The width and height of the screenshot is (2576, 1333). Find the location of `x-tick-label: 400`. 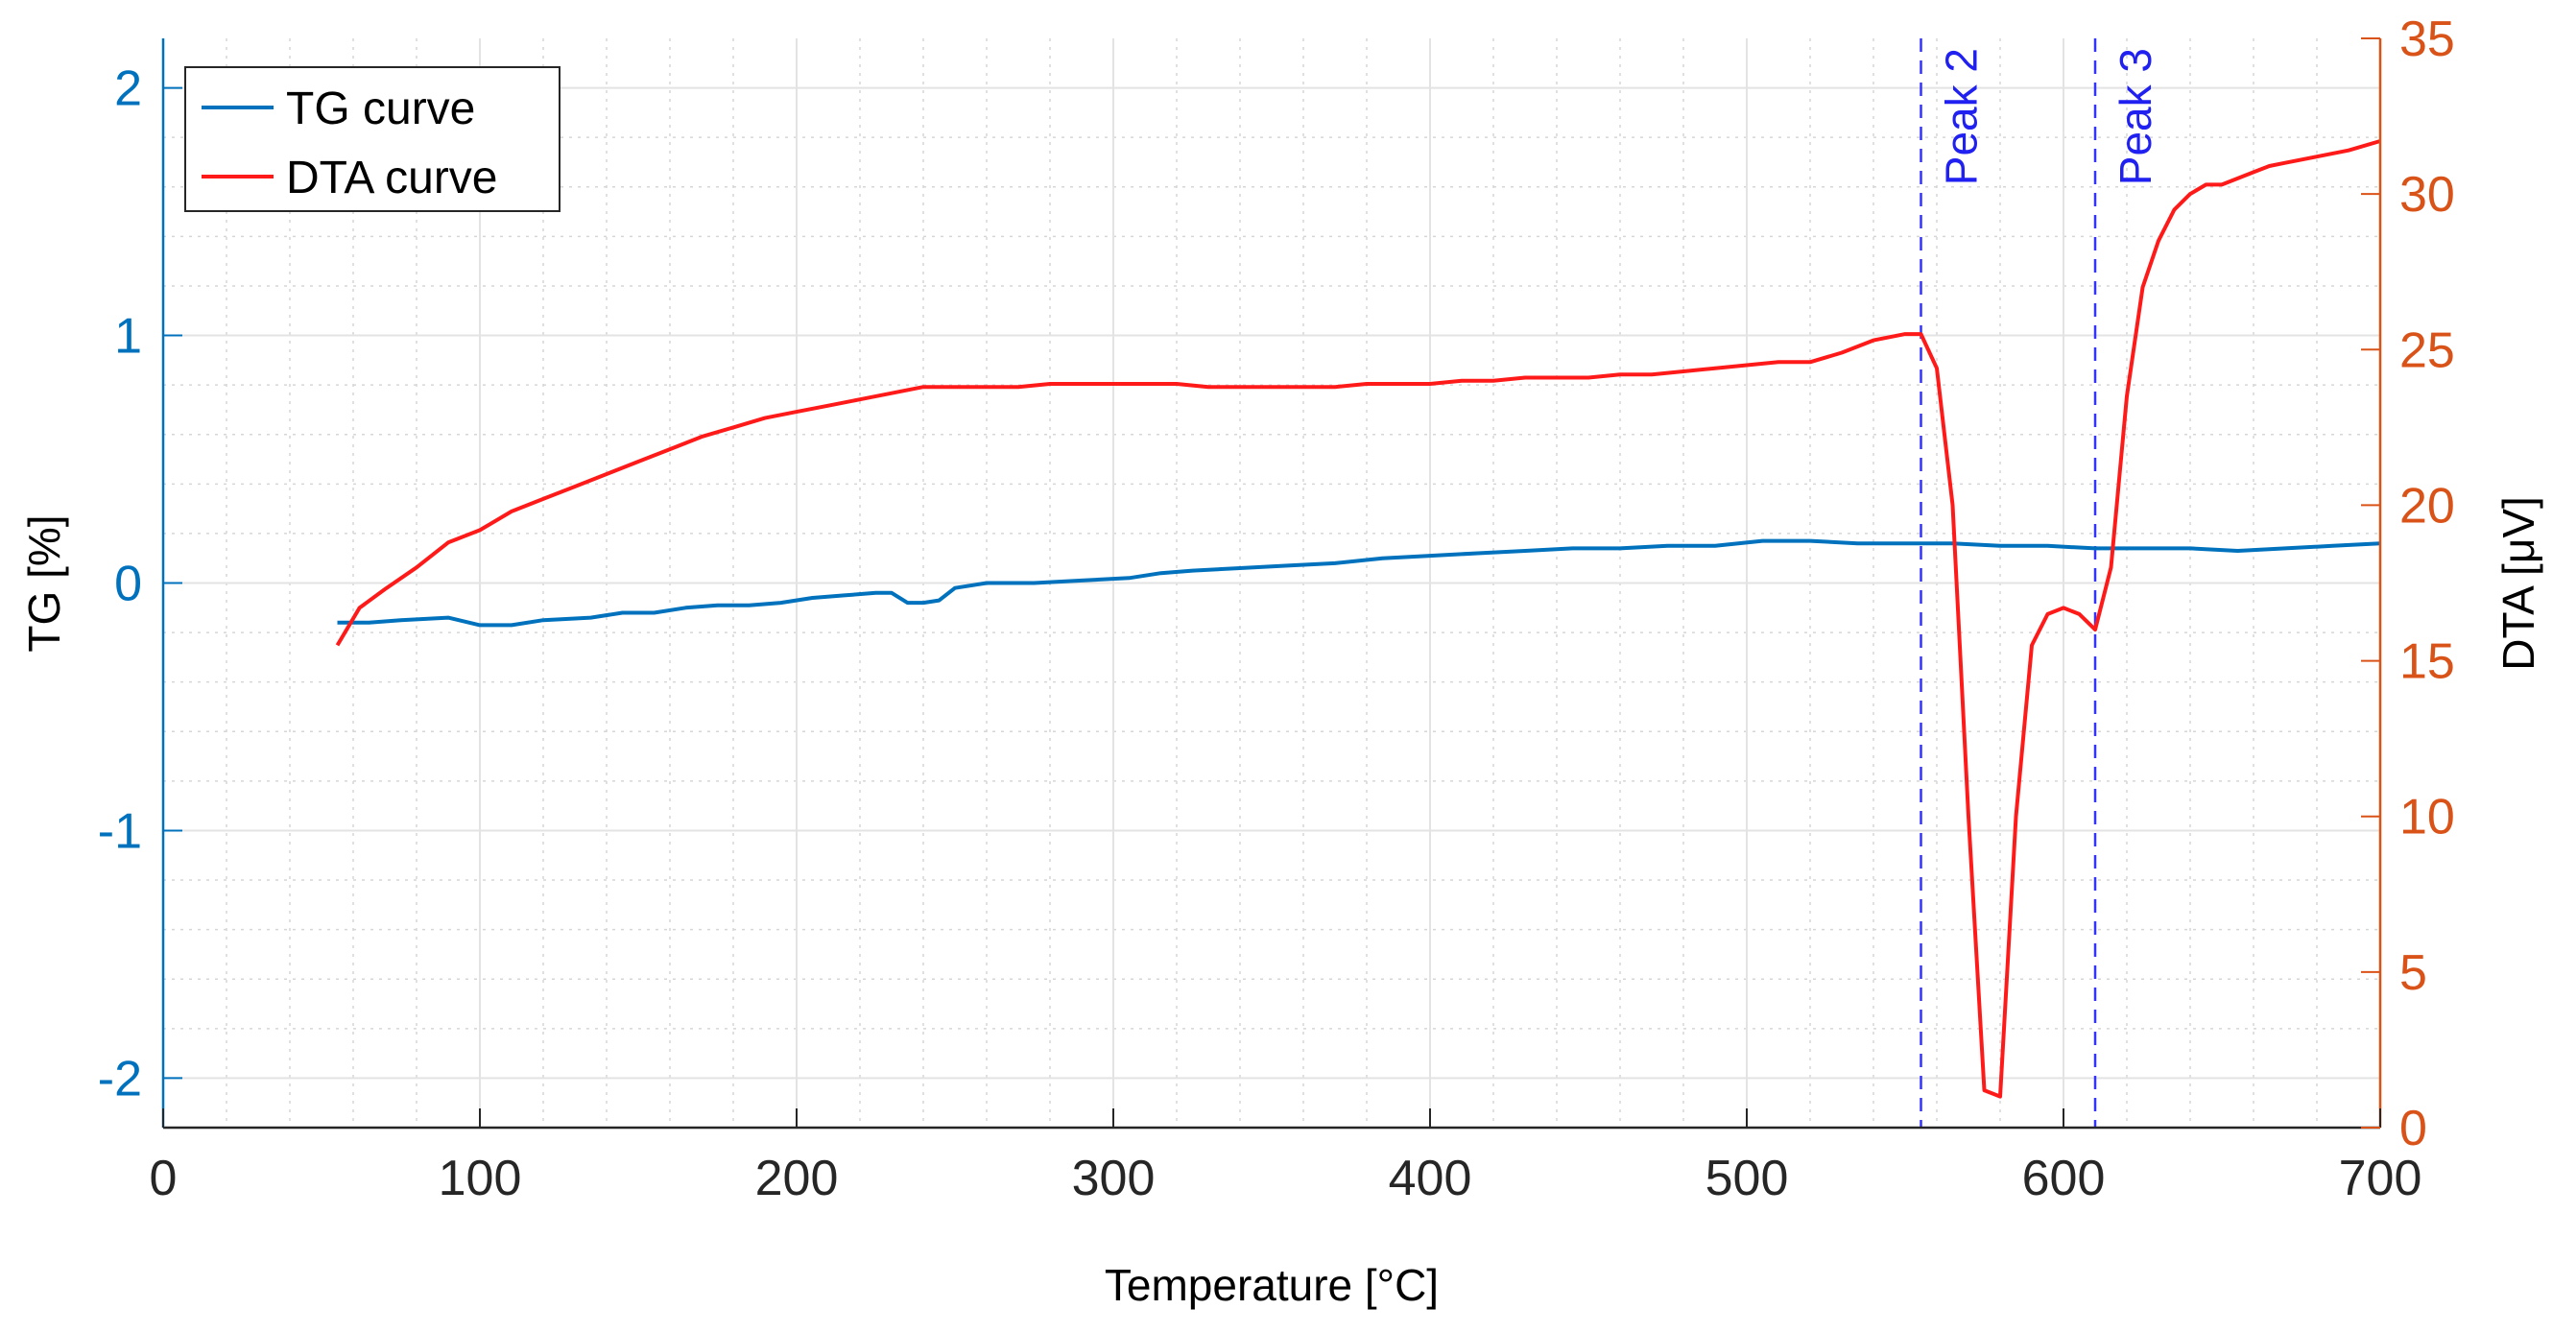

x-tick-label: 400 is located at coordinates (1430, 1178).